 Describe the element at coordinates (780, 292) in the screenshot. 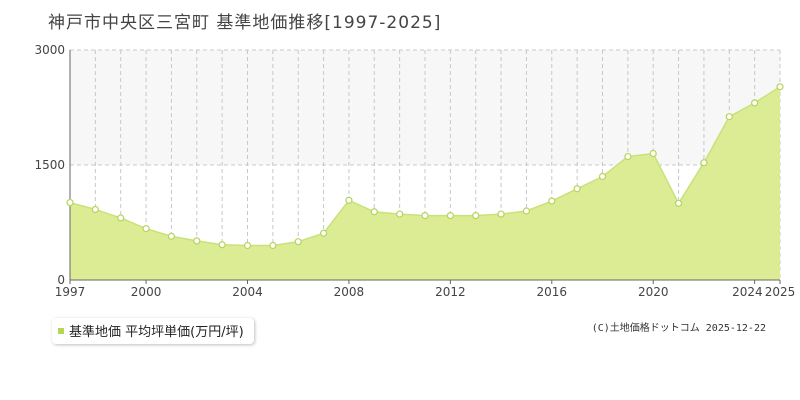

I see `x-tick-label: 2025` at that location.